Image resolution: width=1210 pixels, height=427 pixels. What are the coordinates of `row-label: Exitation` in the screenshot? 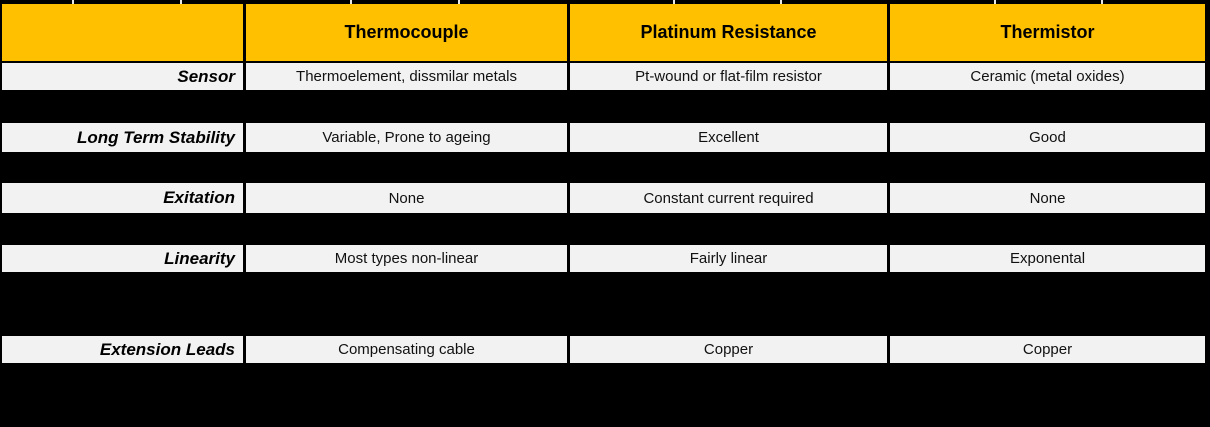 It's located at (122, 198).